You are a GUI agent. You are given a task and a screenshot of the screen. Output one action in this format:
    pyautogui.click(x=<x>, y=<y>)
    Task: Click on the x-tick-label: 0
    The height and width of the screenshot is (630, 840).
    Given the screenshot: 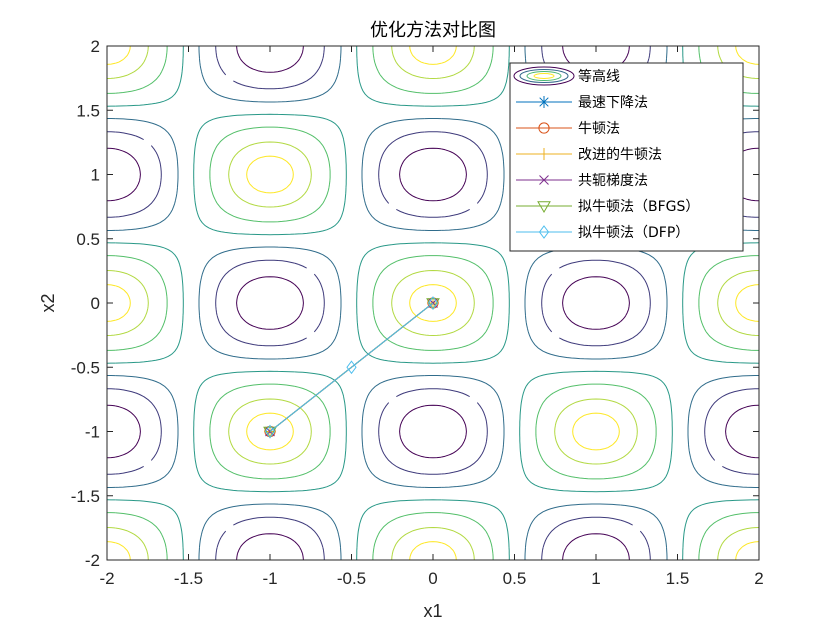 What is the action you would take?
    pyautogui.click(x=432, y=578)
    